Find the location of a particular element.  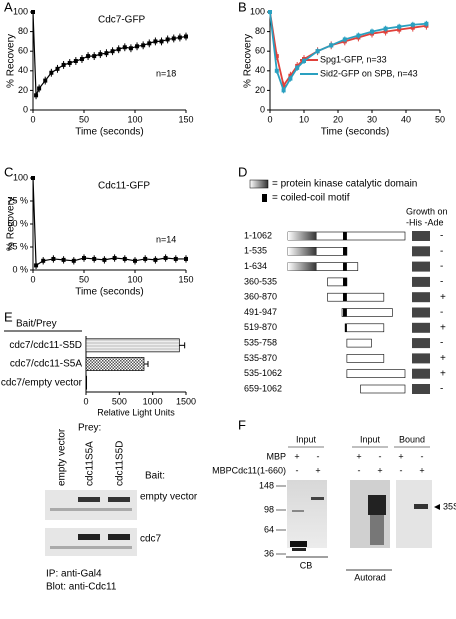

panel-letter: B is located at coordinates (242, 7).